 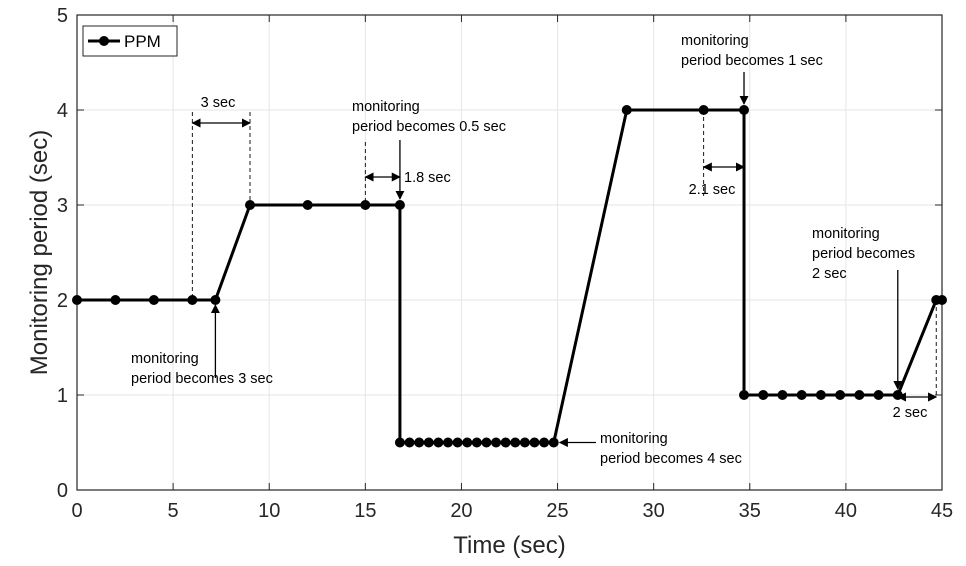 I want to click on interval-1-8sec-label: 1.8 sec, so click(x=427, y=178).